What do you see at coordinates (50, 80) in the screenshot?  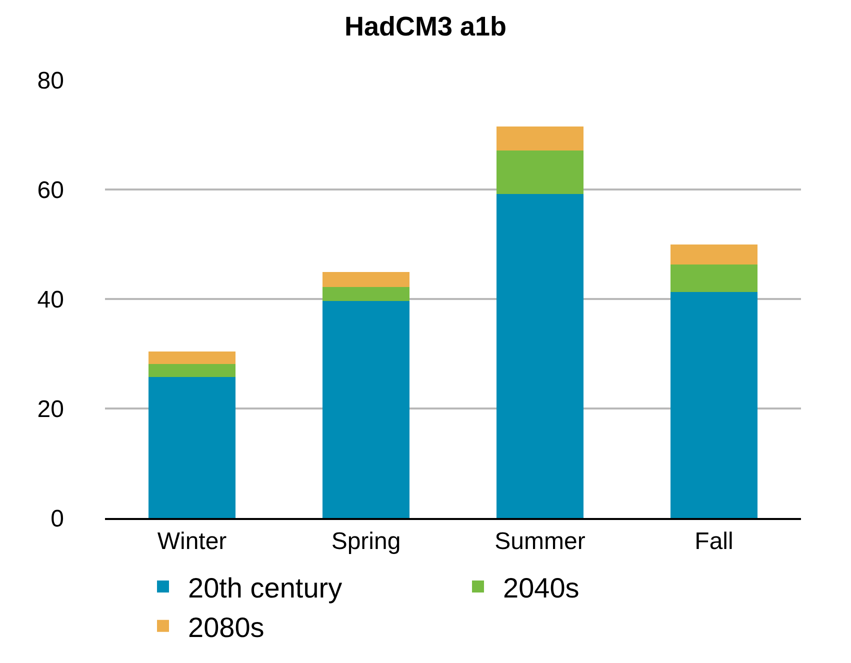 I see `y-tick-label: 80` at bounding box center [50, 80].